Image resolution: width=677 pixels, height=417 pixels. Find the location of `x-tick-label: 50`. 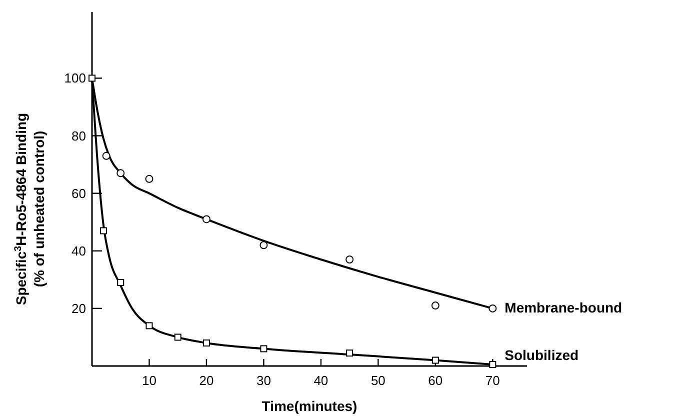

x-tick-label: 50 is located at coordinates (378, 380).